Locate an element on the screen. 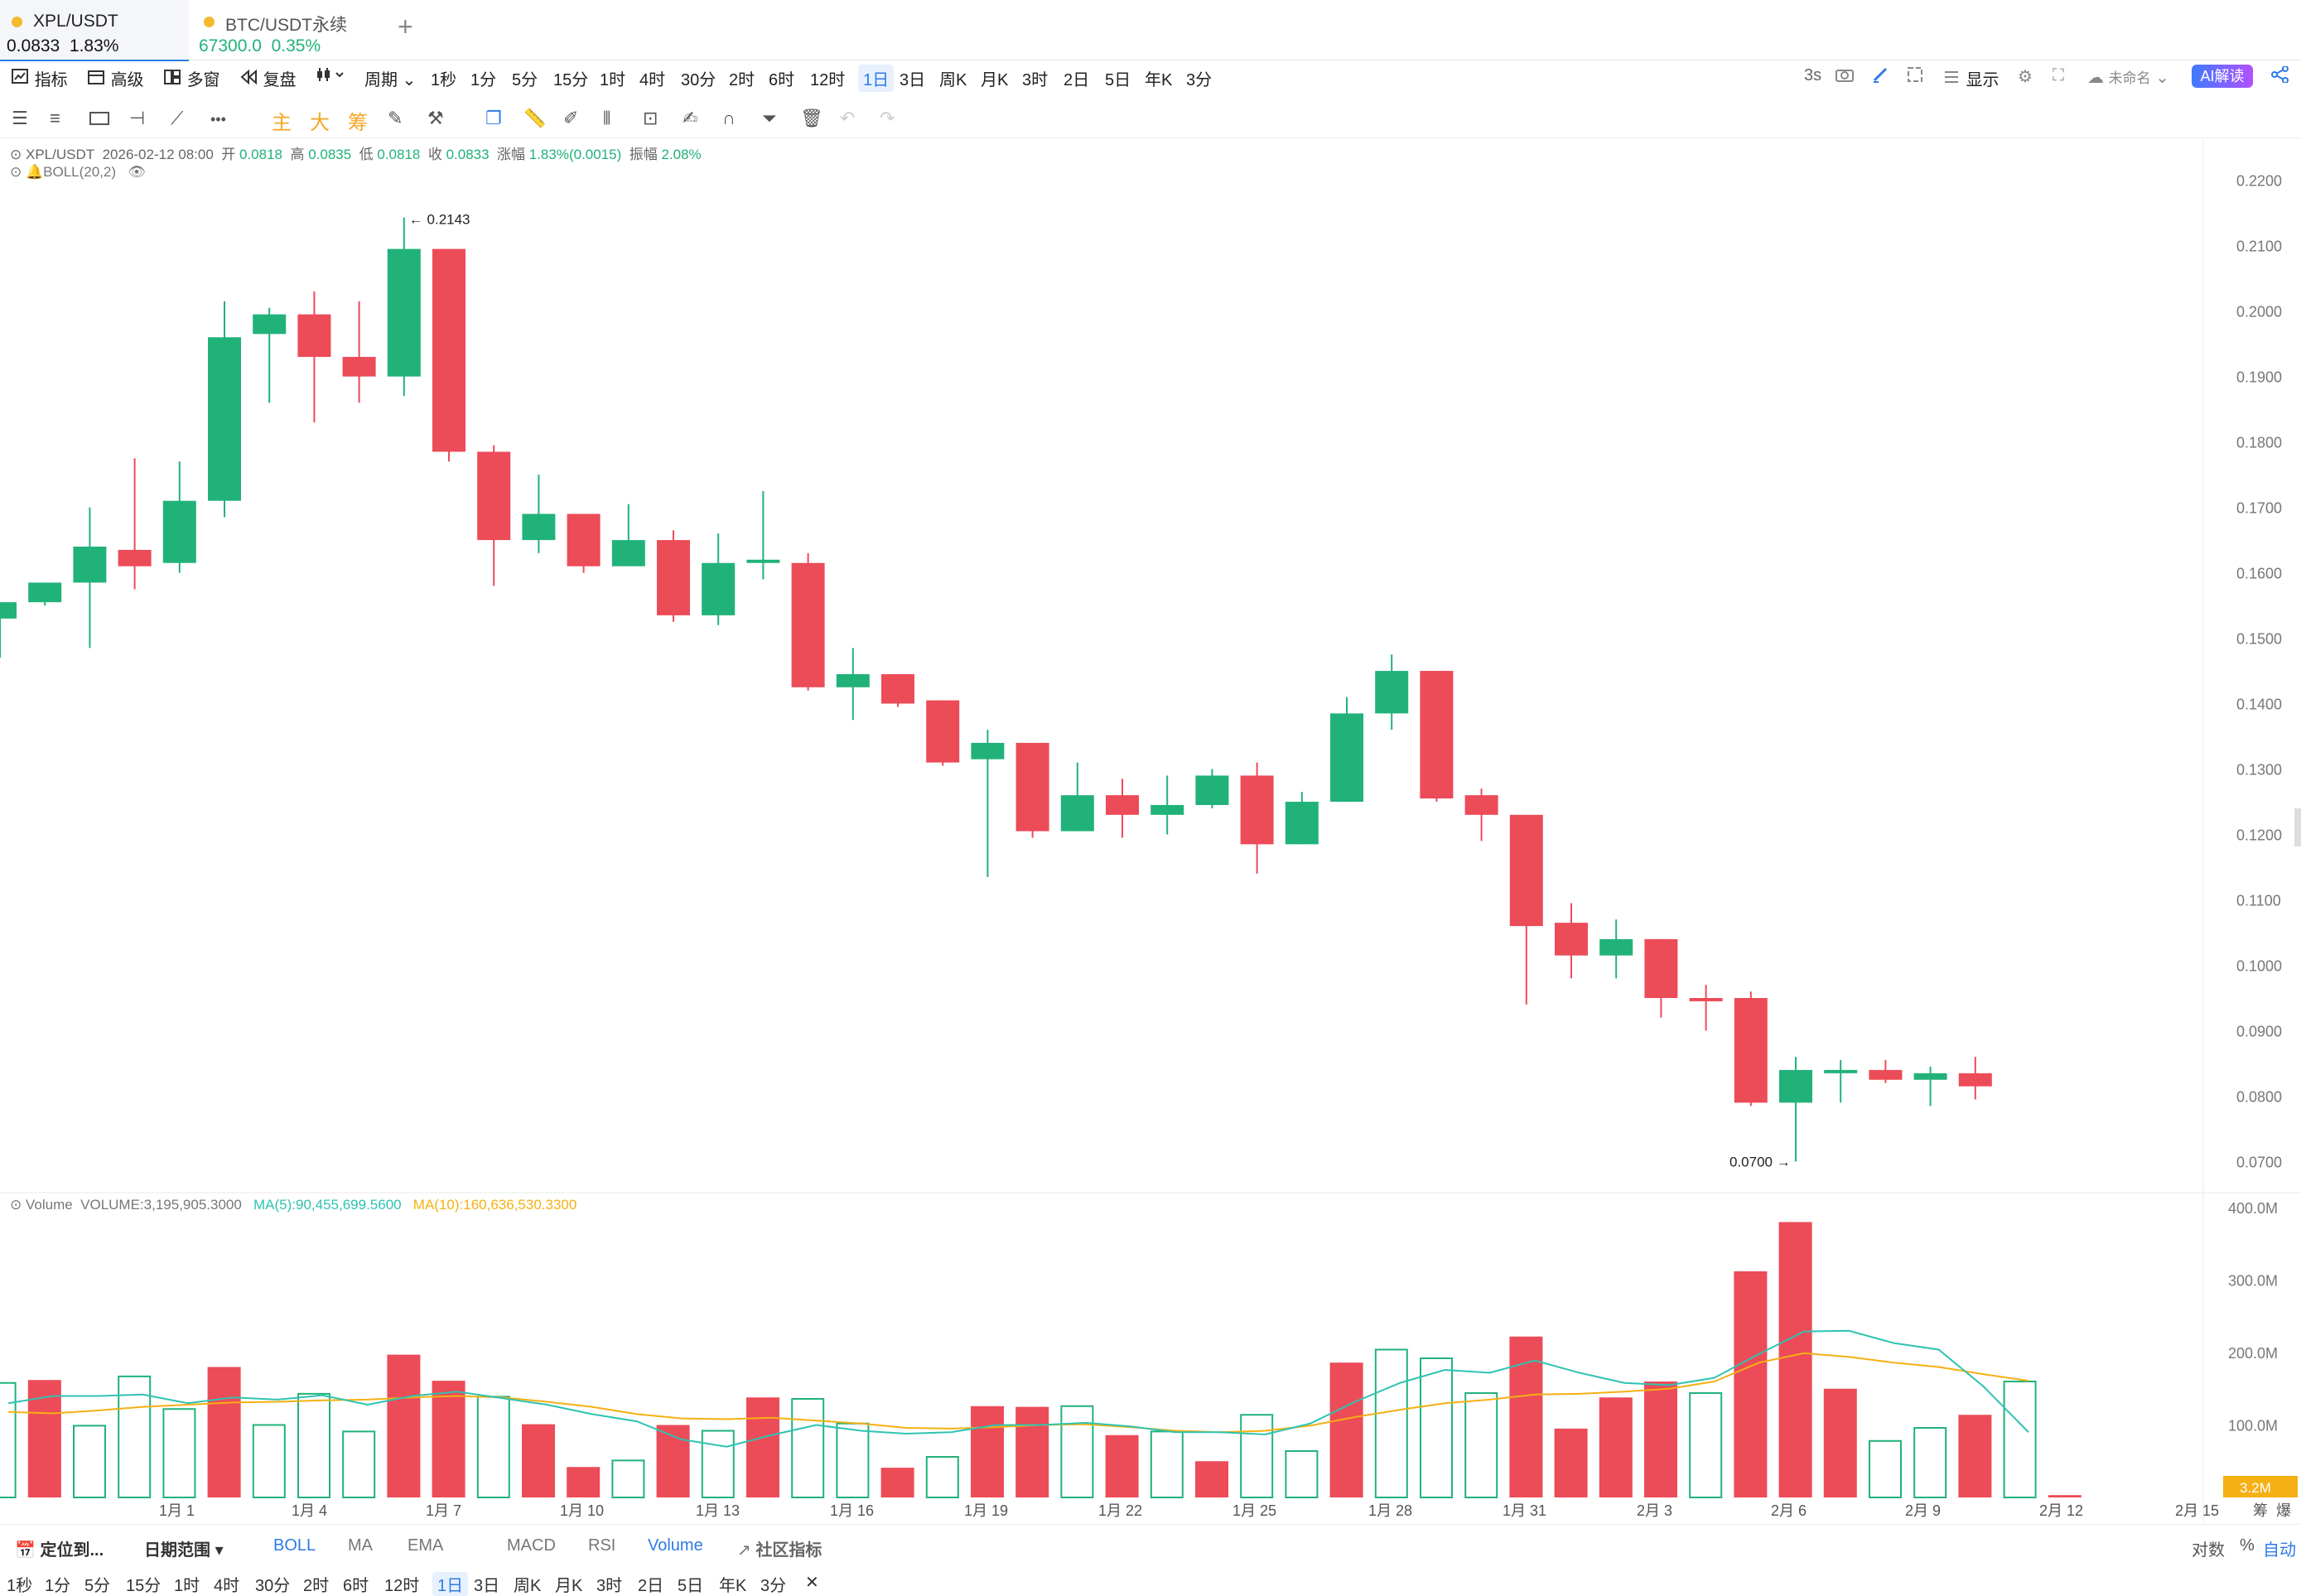 The width and height of the screenshot is (2301, 1596). date-range-dropdown: 日期范围 ▾ is located at coordinates (184, 1550).